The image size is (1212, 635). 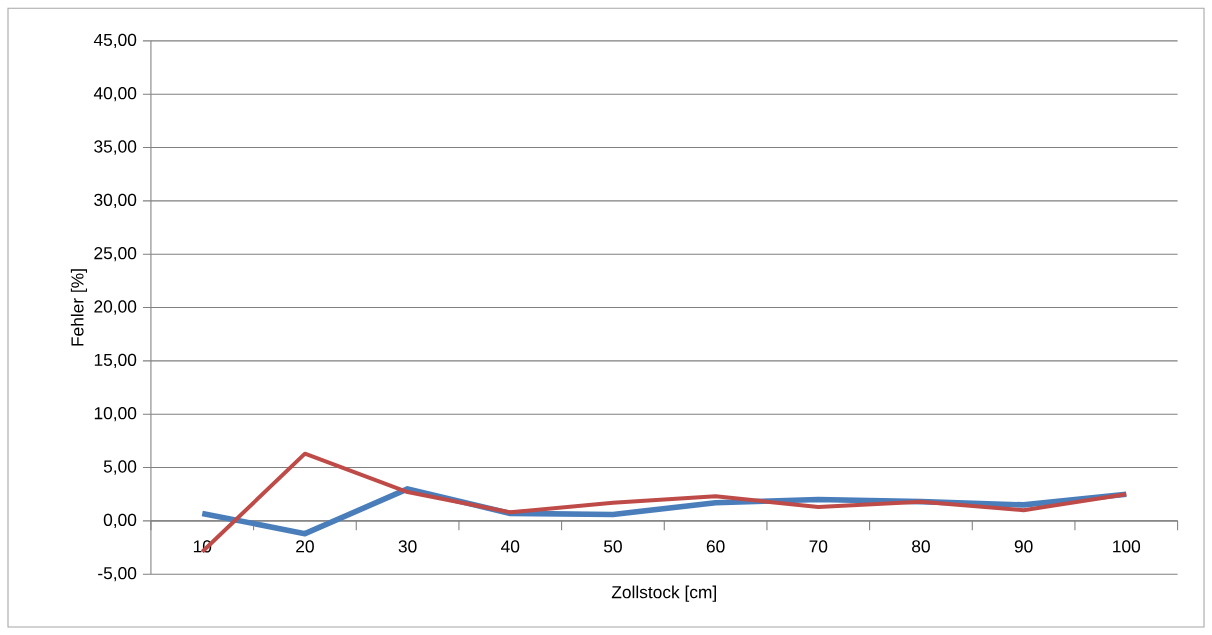 I want to click on x-tick-label: 90, so click(x=1023, y=546).